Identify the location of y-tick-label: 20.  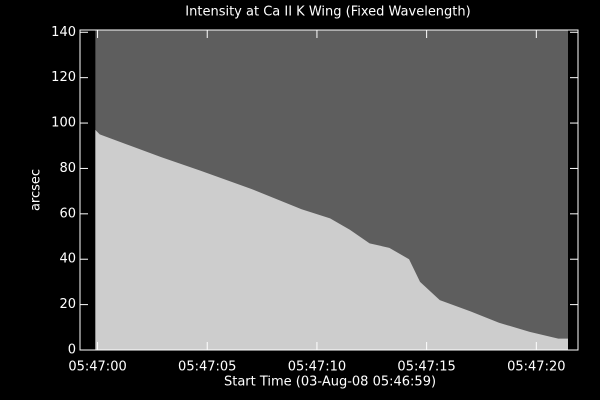
(67, 304).